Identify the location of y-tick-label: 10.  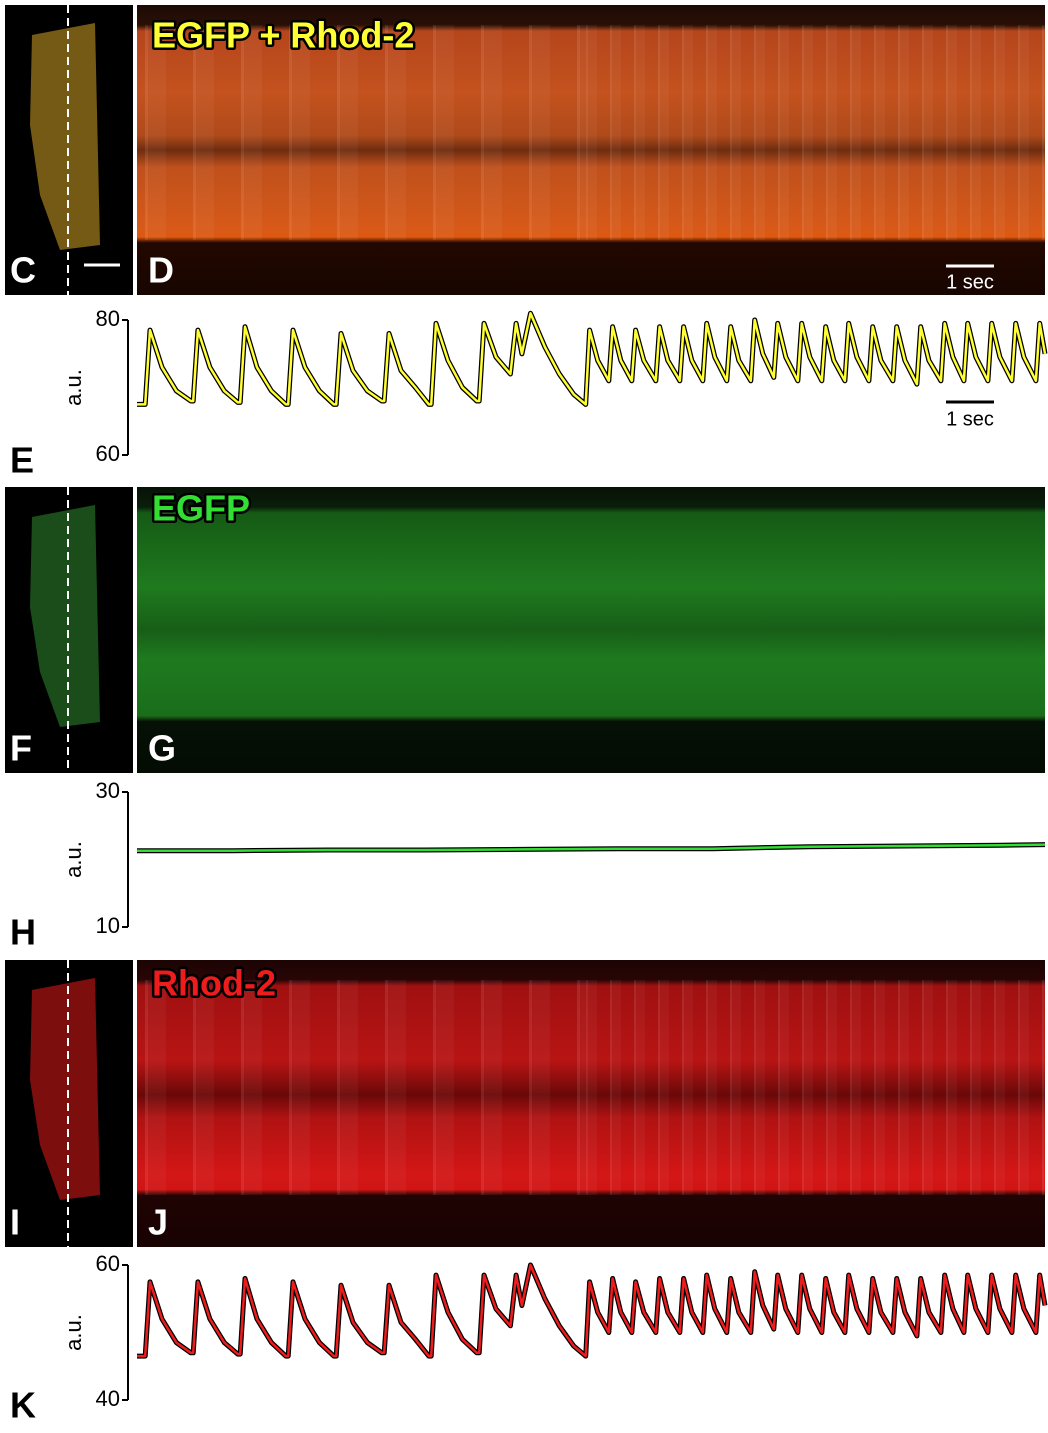
(108, 925).